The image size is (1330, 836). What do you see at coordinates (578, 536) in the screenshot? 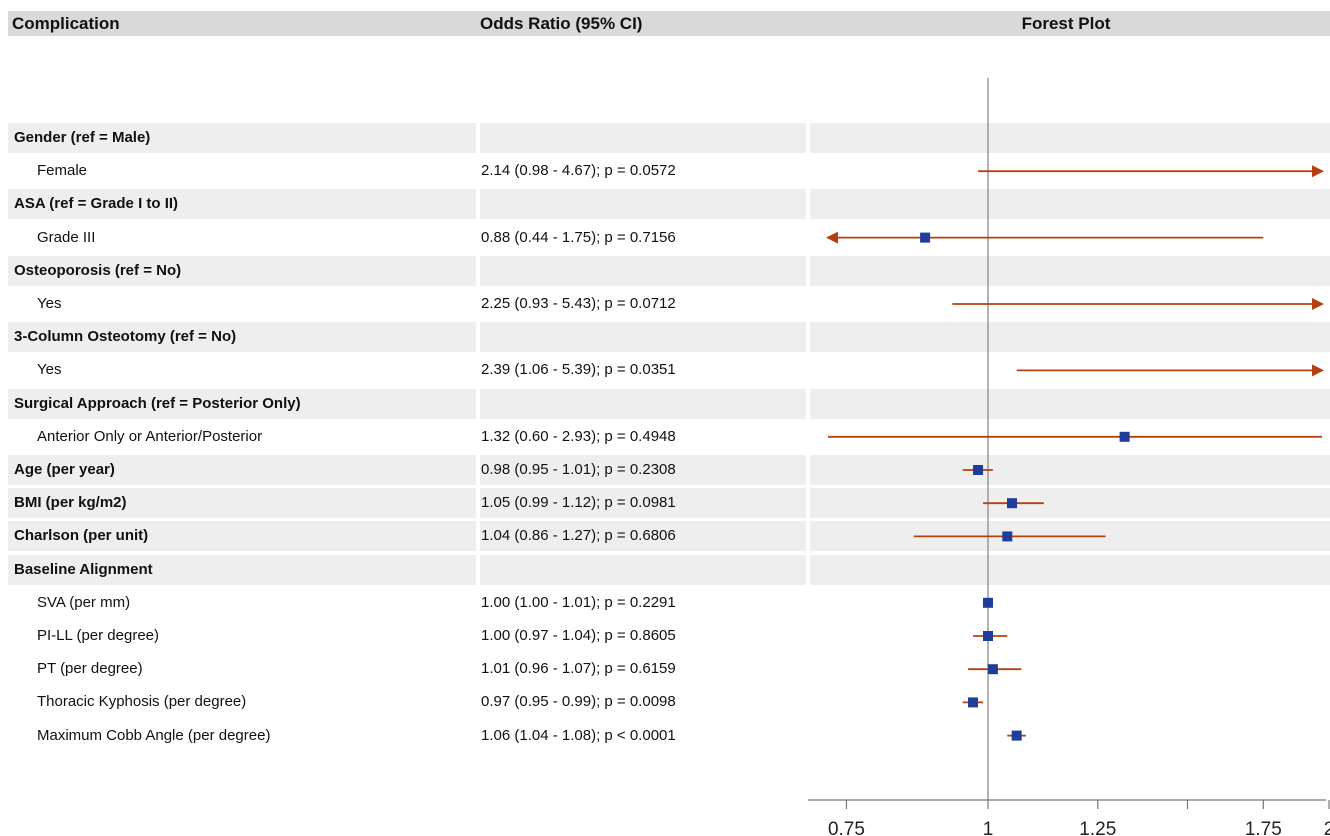
I see `odds-ratio-text: 1.04 (0.86 - 1.27); p = 0.6806` at bounding box center [578, 536].